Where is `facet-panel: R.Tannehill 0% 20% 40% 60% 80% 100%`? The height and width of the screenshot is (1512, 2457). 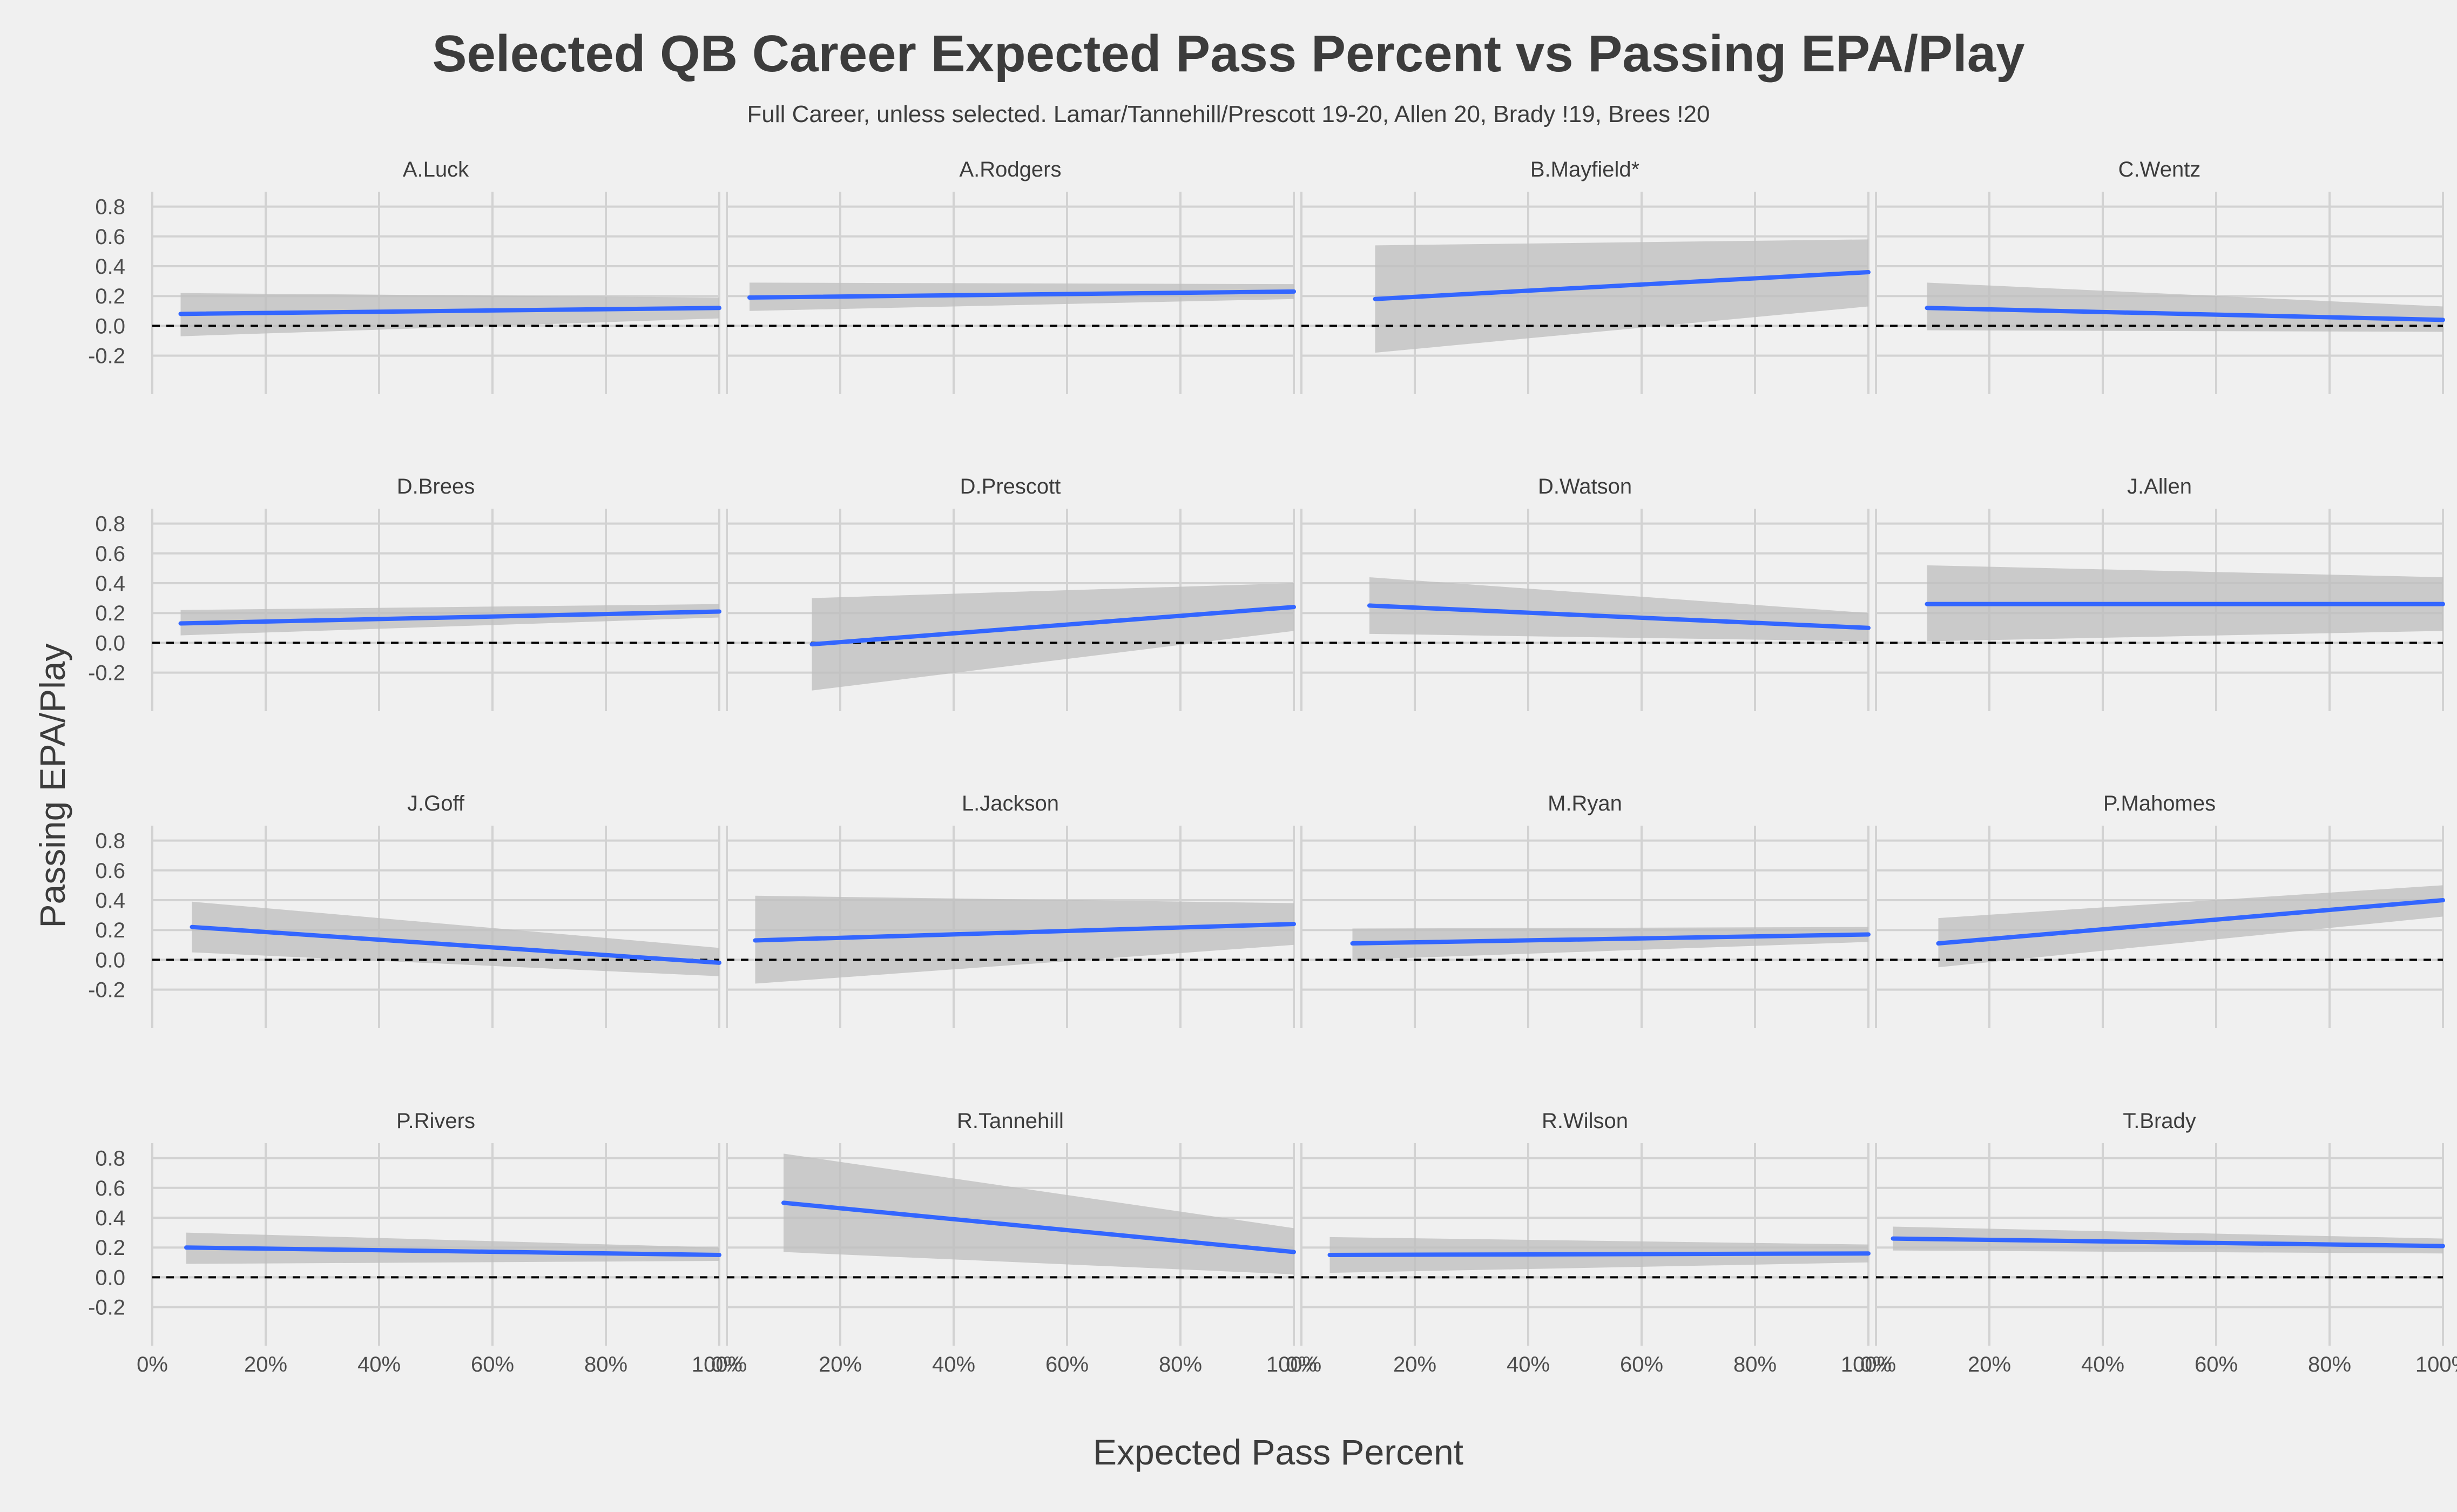 facet-panel: R.Tannehill 0% 20% 40% 60% 80% 100% is located at coordinates (1016, 1243).